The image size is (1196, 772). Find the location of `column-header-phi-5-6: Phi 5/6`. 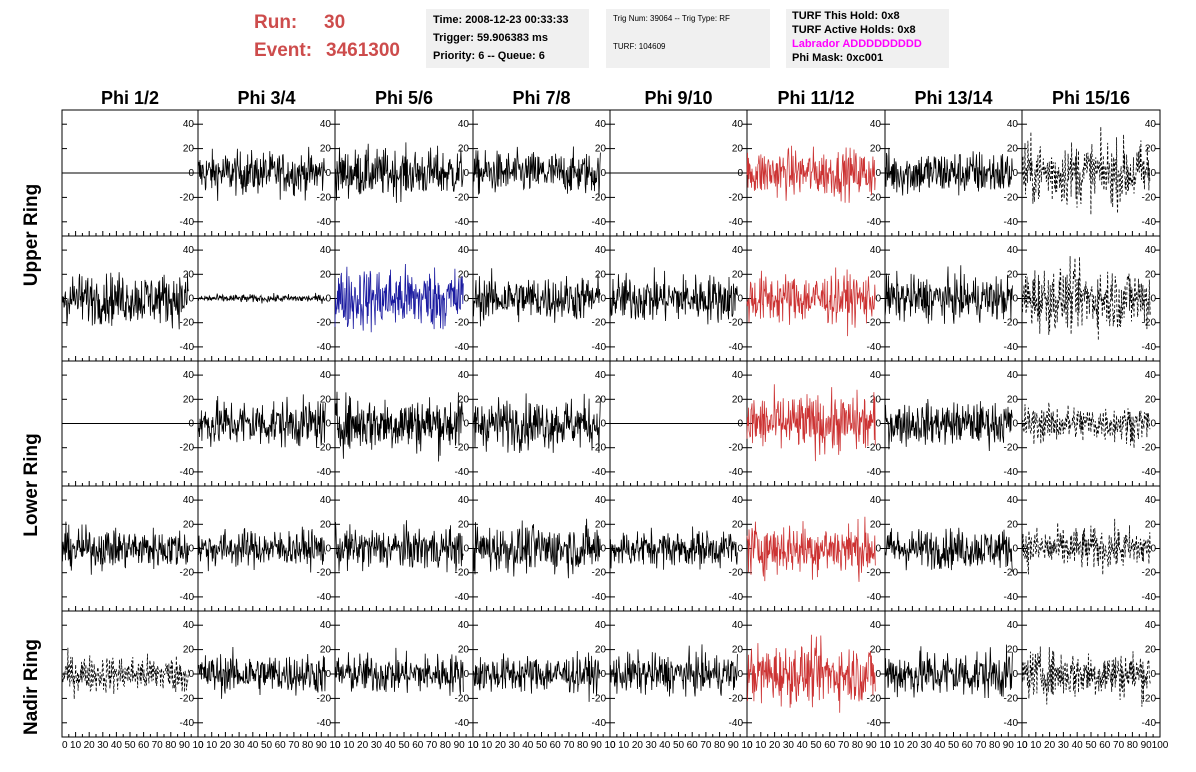

column-header-phi-5-6: Phi 5/6 is located at coordinates (404, 98).